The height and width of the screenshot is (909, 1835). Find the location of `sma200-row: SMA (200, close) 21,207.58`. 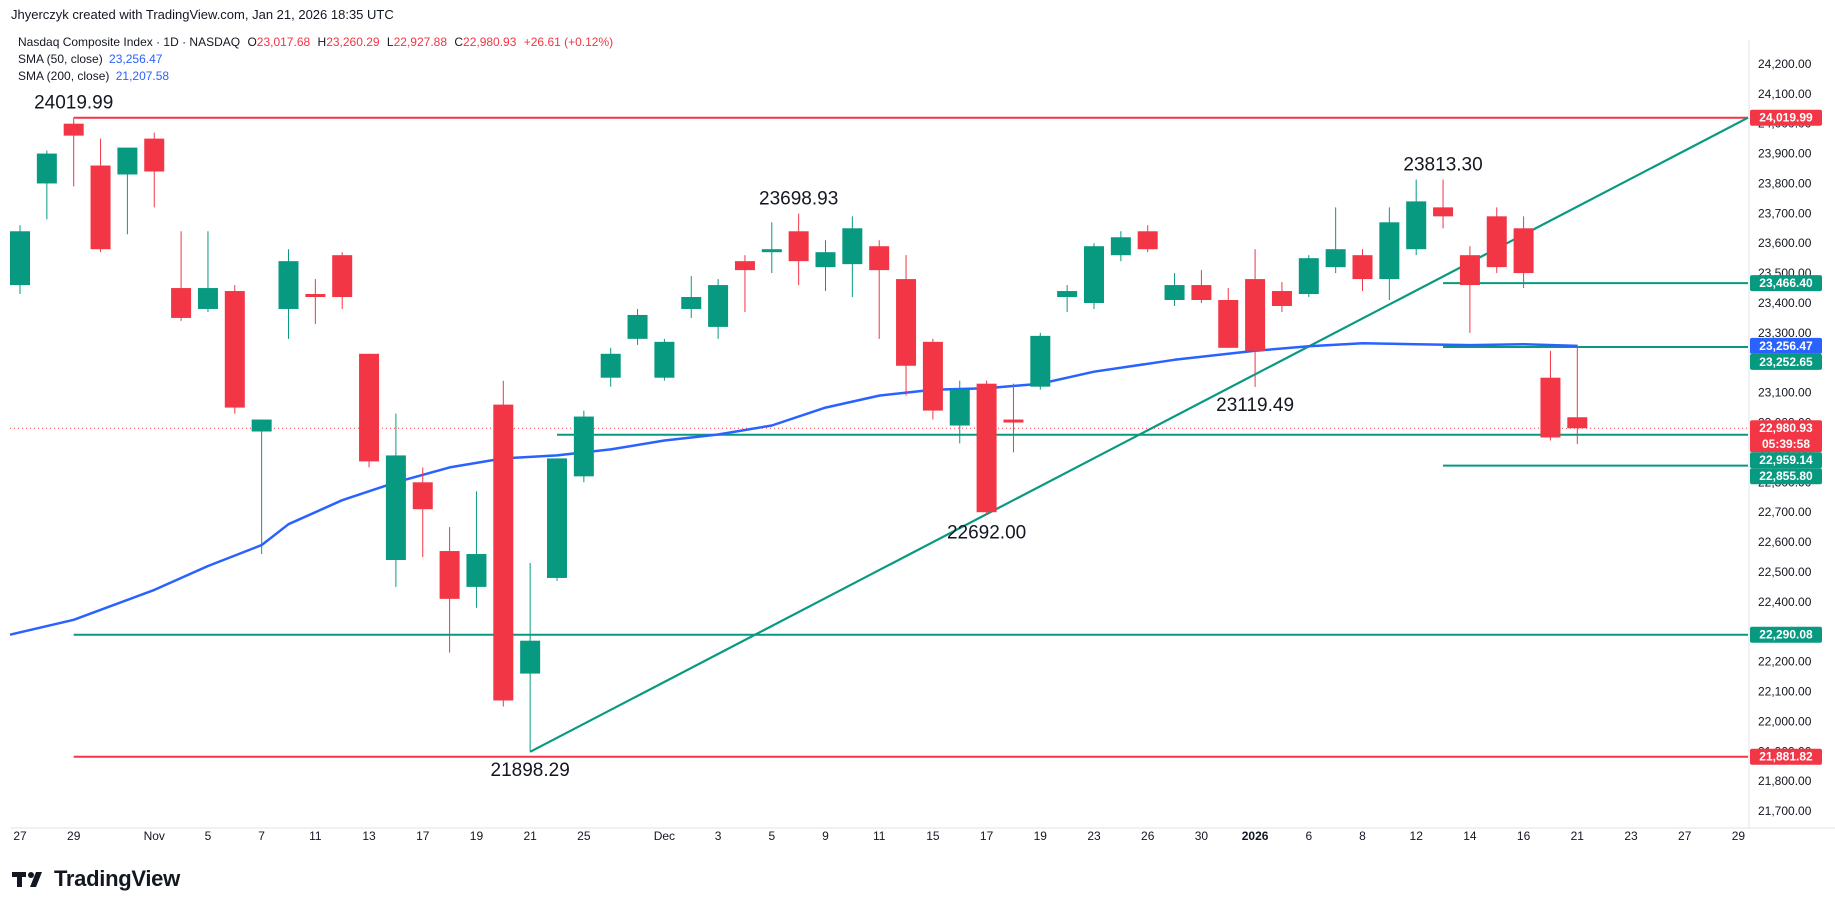

sma200-row: SMA (200, close) 21,207.58 is located at coordinates (315, 76).